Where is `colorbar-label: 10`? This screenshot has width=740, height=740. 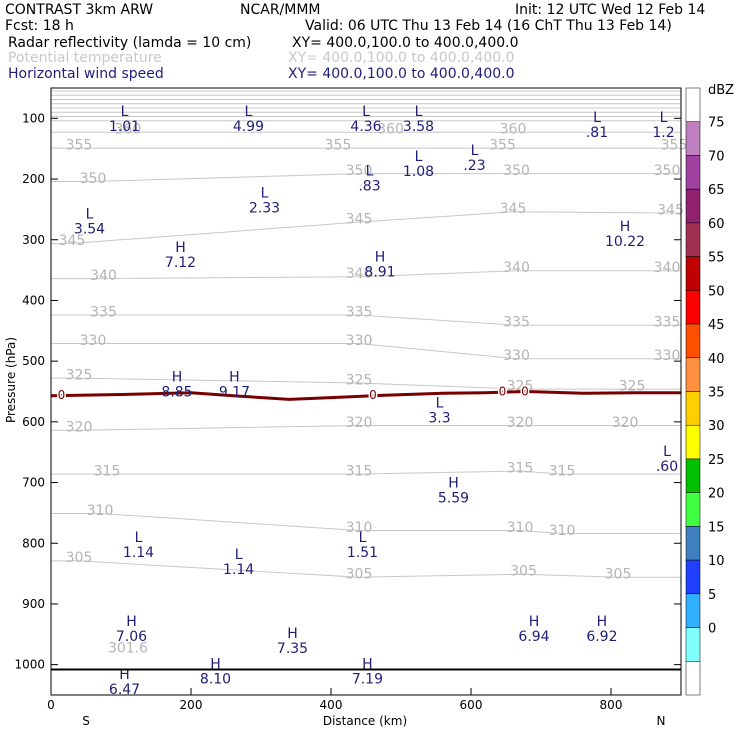 colorbar-label: 10 is located at coordinates (716, 561).